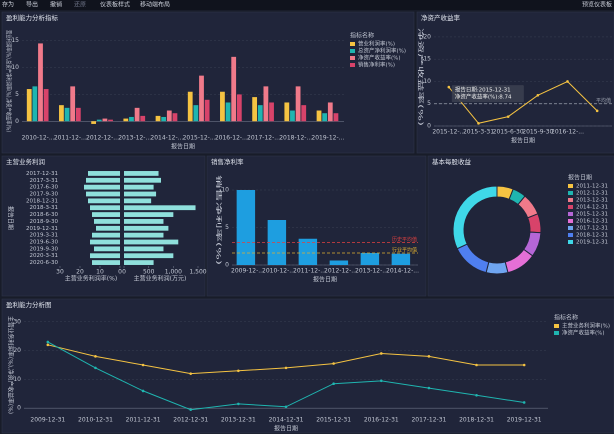 The width and height of the screenshot is (614, 434). Describe the element at coordinates (190, 420) in the screenshot. I see `x-tick-label: 2012-12-31` at that location.